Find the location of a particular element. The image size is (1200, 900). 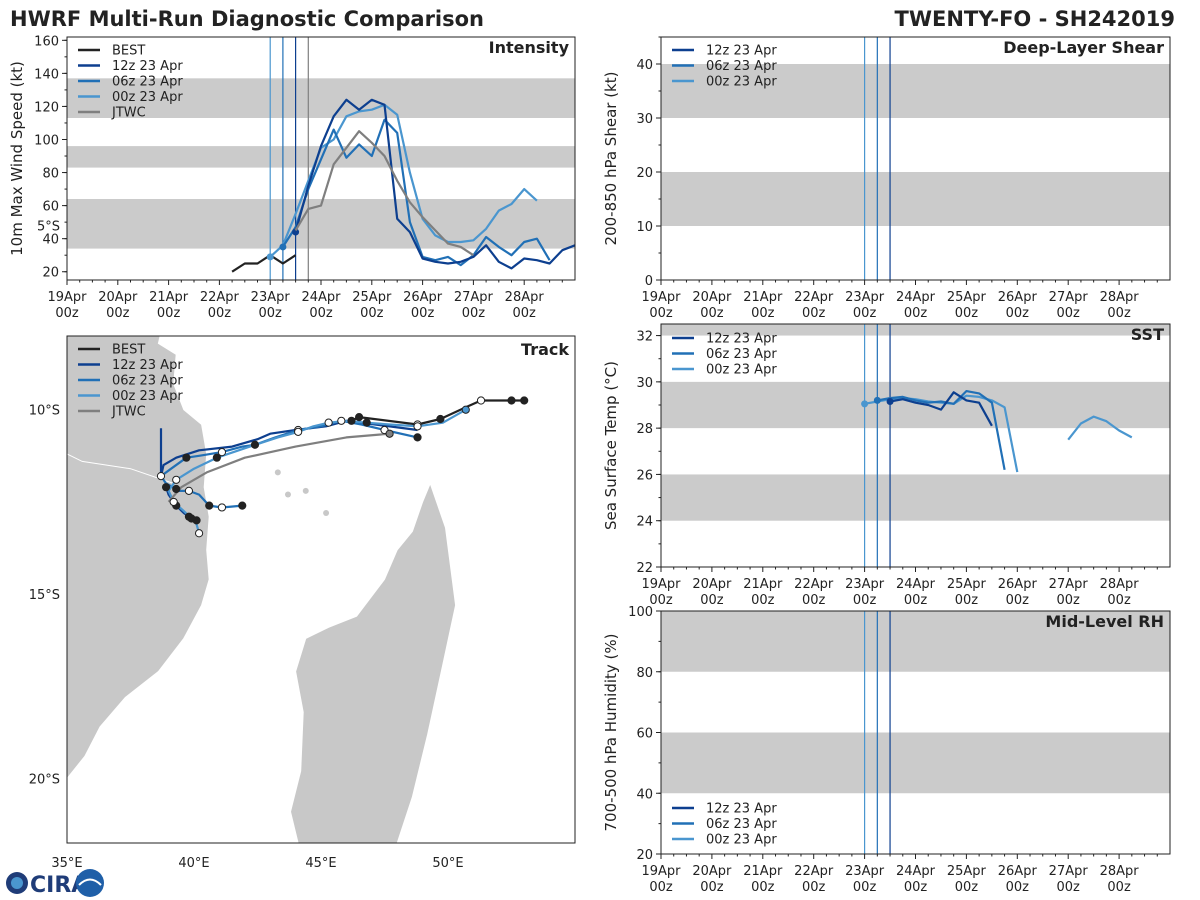

rh-plot-area is located at coordinates (915, 732).